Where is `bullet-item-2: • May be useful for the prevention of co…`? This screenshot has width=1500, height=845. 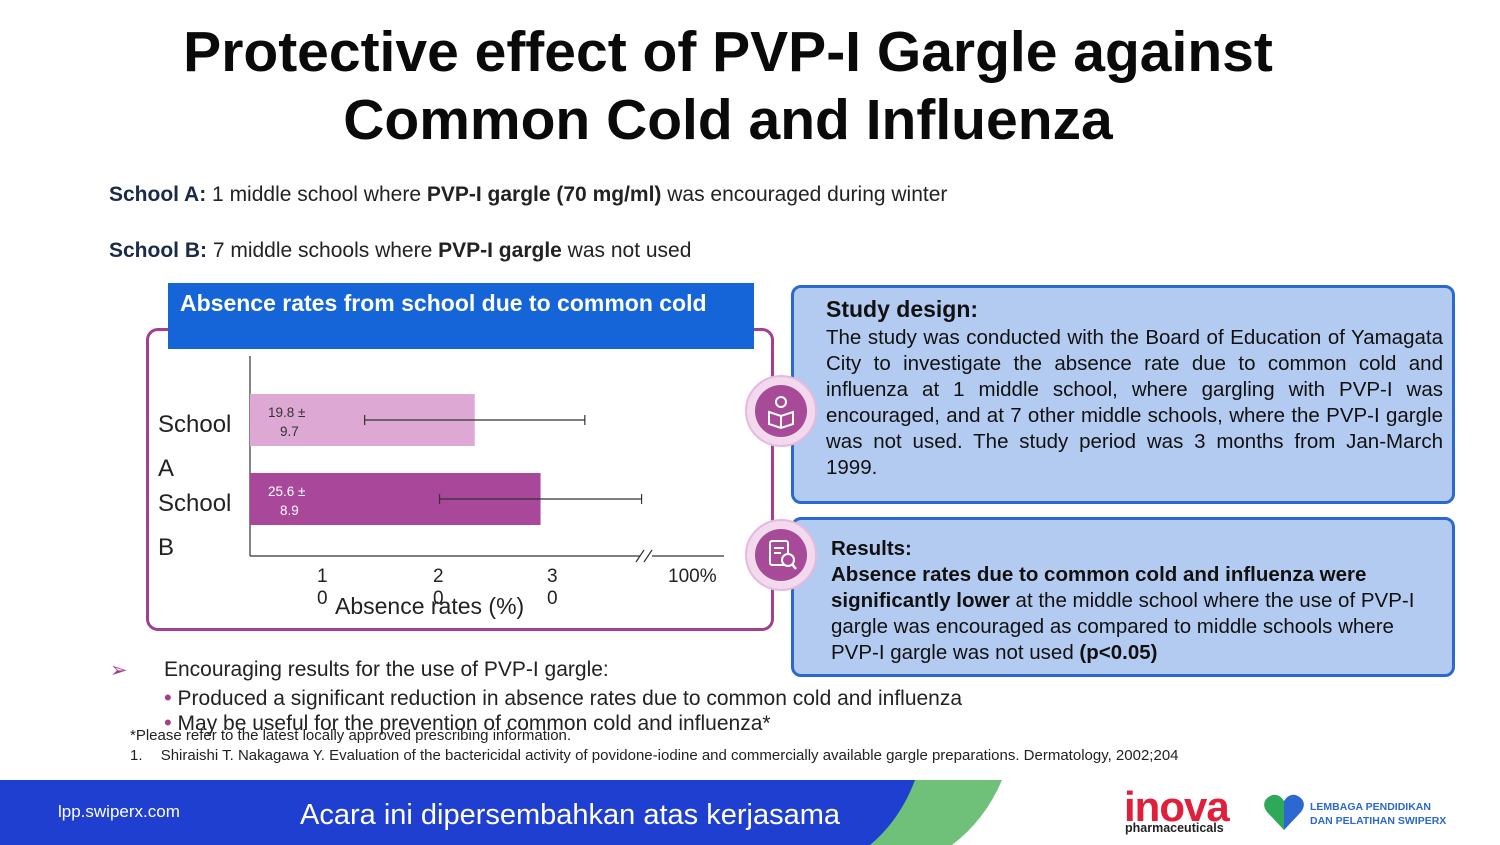 bullet-item-2: • May be useful for the prevention of co… is located at coordinates (467, 723).